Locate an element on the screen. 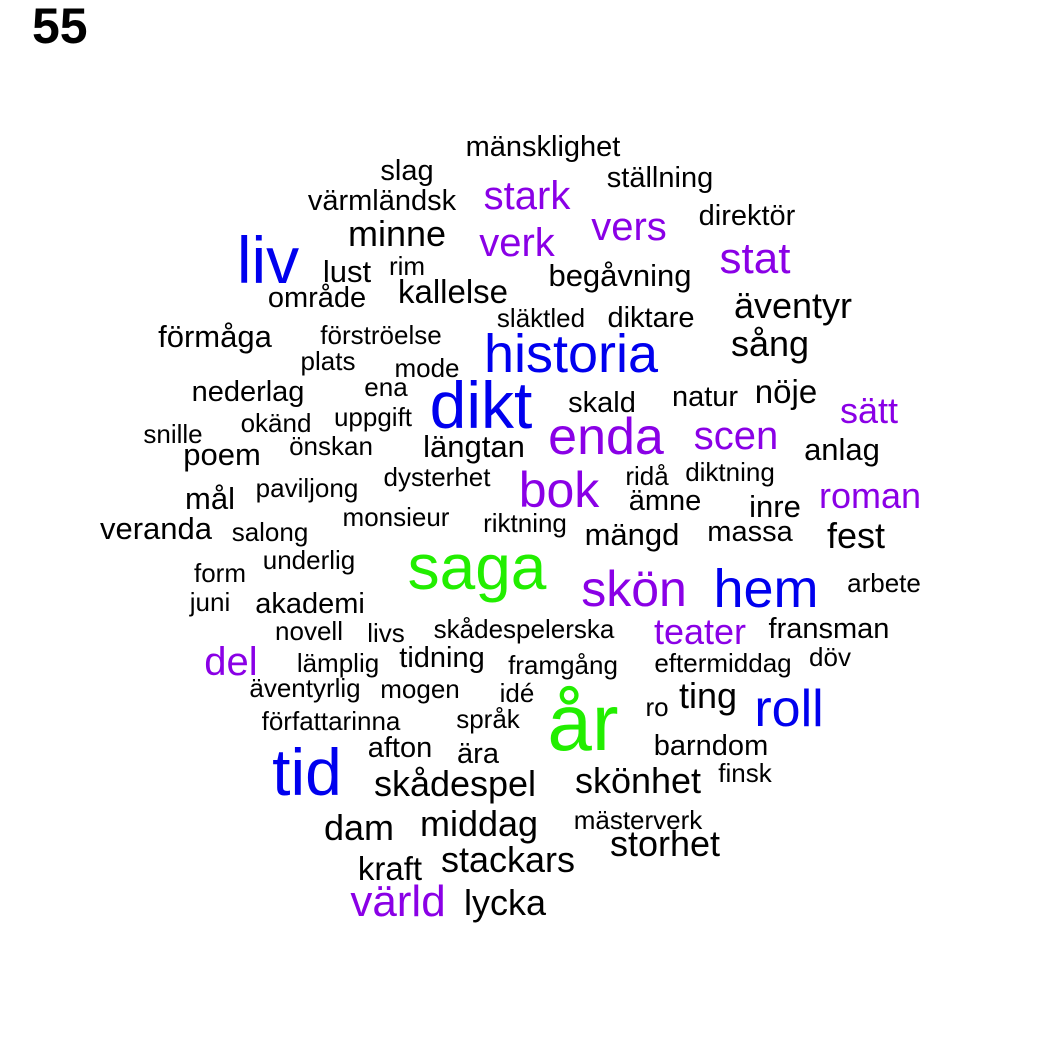  word: natur is located at coordinates (705, 397).